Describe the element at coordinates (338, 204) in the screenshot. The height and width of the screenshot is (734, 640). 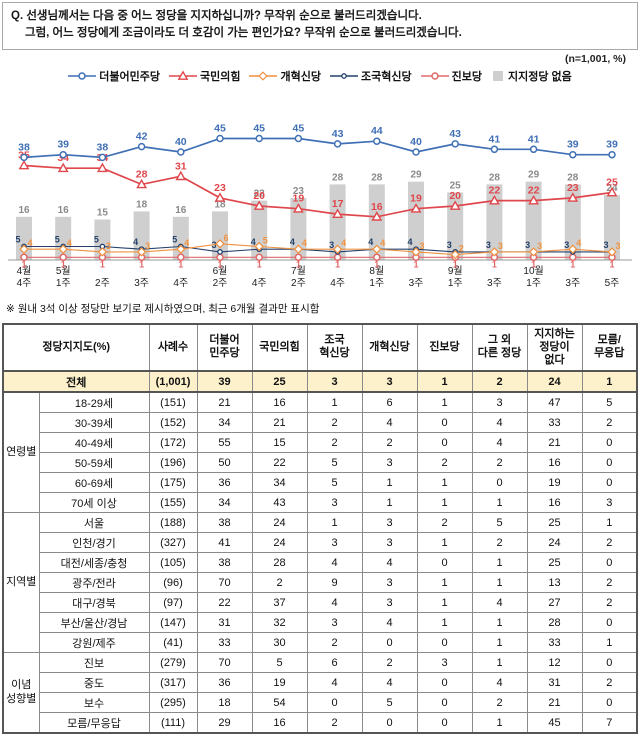
I see `svg-text: 17` at that location.